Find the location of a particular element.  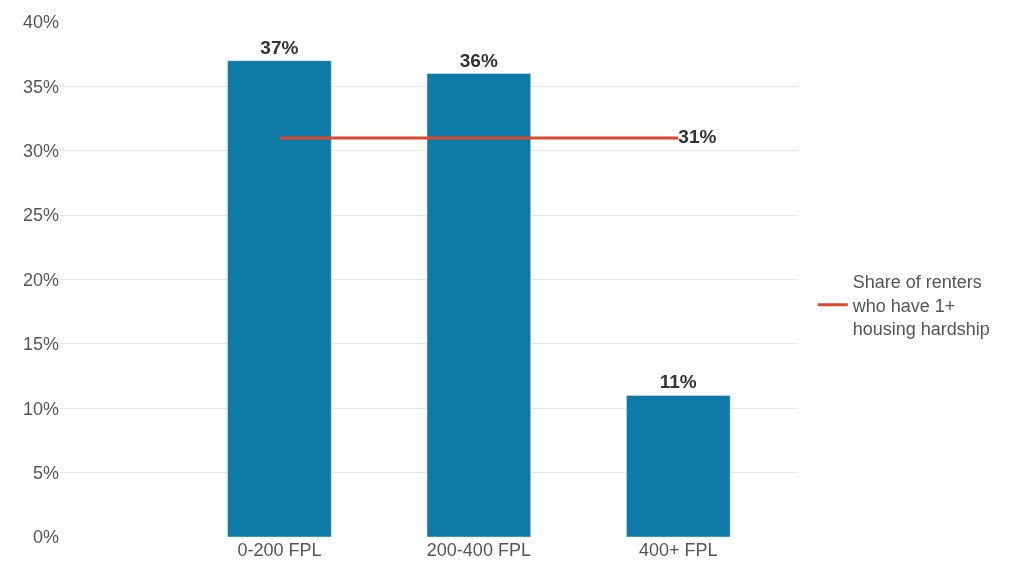

y-tick-label: 0% is located at coordinates (45, 537).